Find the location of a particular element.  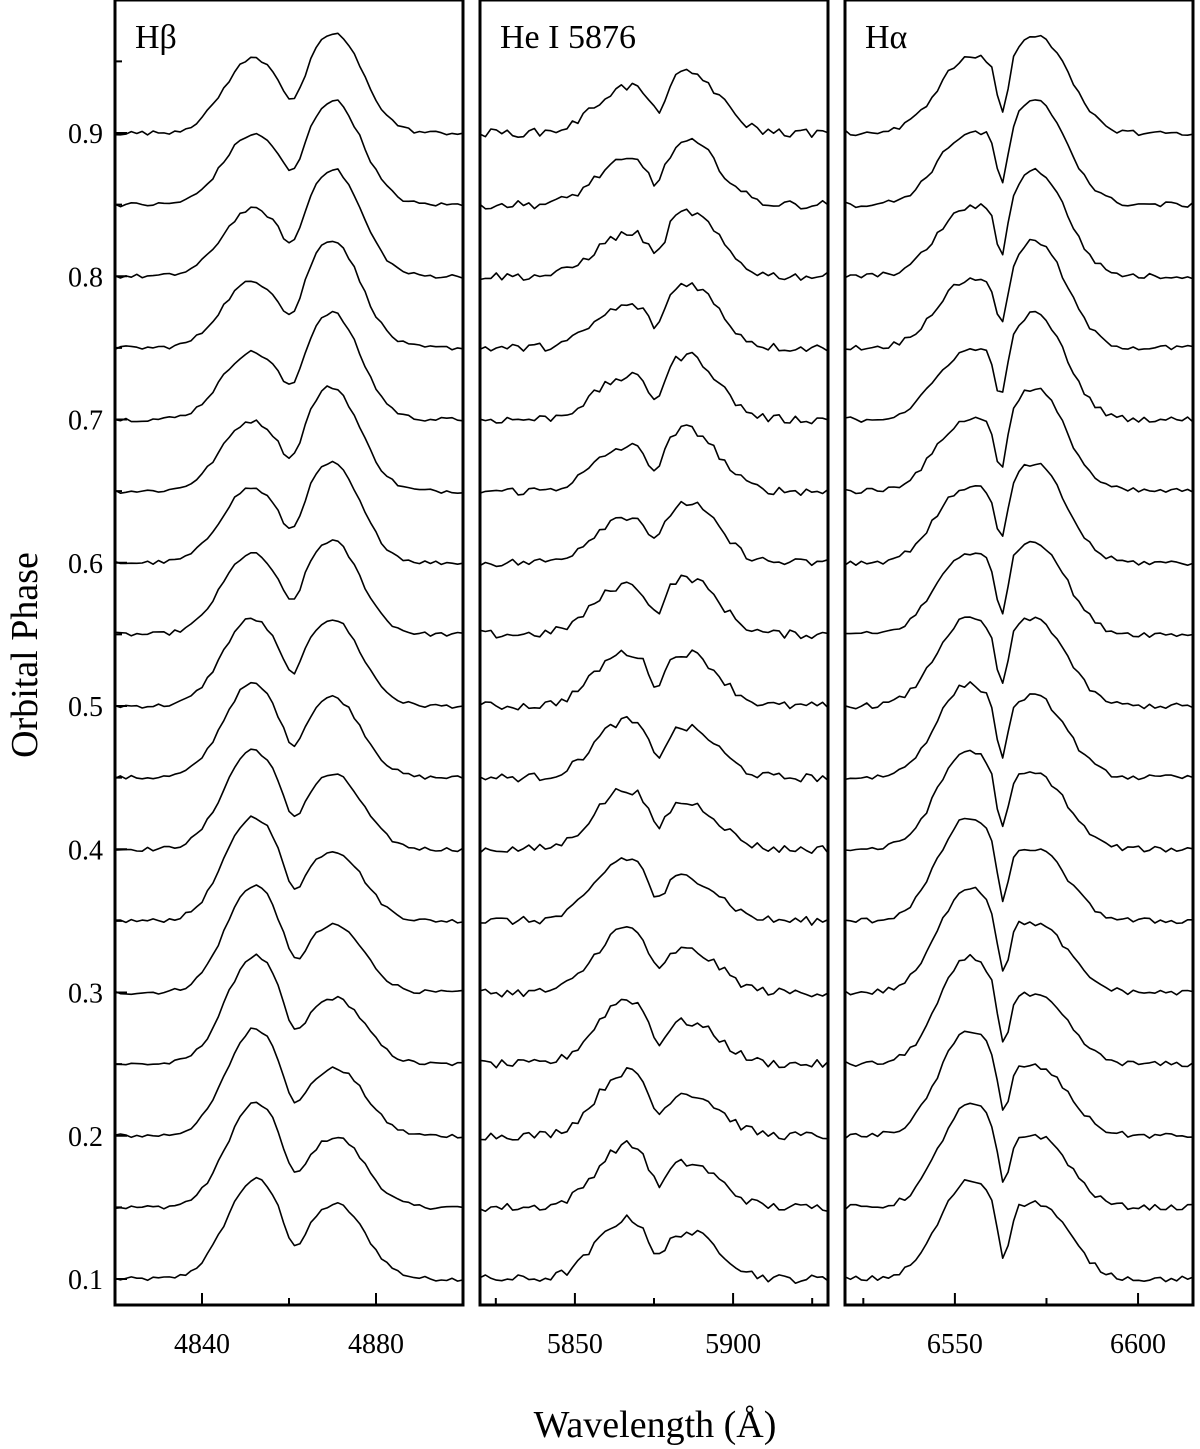

x-tick-label: 6550 is located at coordinates (955, 1344).